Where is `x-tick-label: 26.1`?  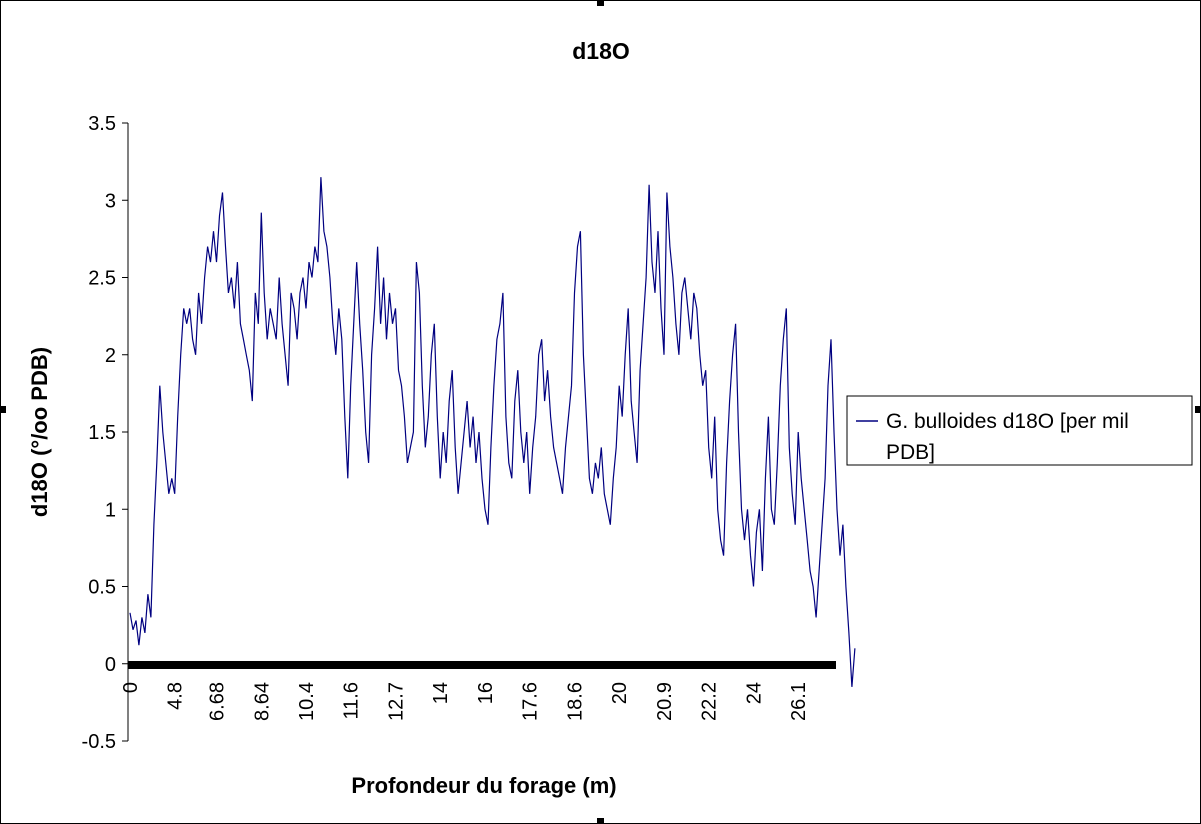 x-tick-label: 26.1 is located at coordinates (799, 701).